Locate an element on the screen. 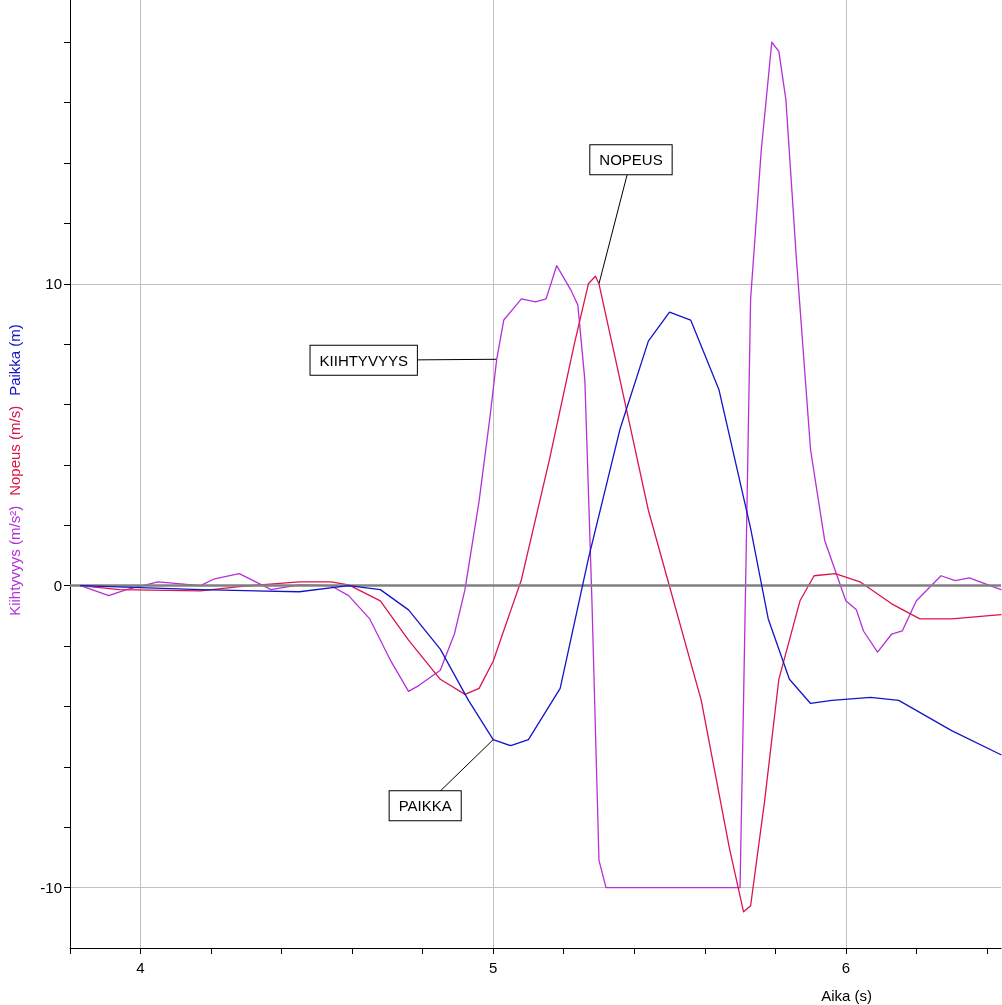 The image size is (1002, 1005). text: Paikka (m) is located at coordinates (14, 360).